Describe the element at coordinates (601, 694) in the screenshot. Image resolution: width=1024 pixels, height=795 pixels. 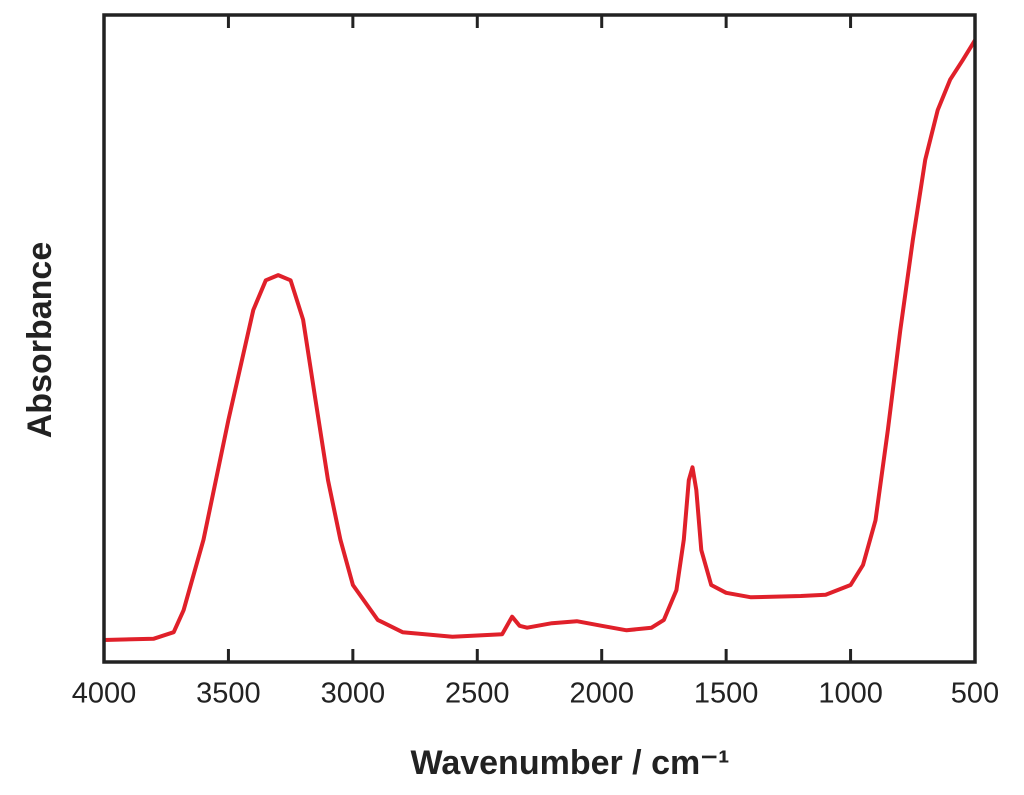
I see `x-tick-label: 2000` at that location.